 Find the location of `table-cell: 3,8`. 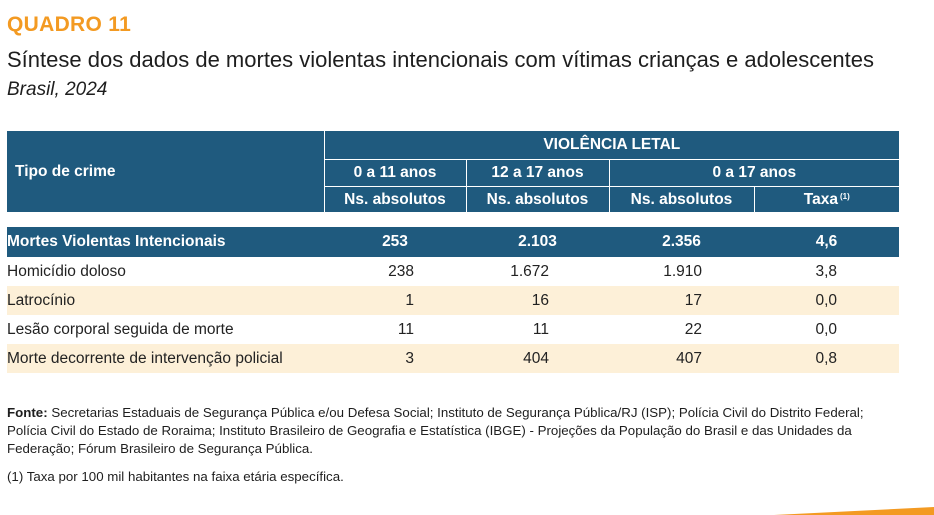

table-cell: 3,8 is located at coordinates (826, 271).